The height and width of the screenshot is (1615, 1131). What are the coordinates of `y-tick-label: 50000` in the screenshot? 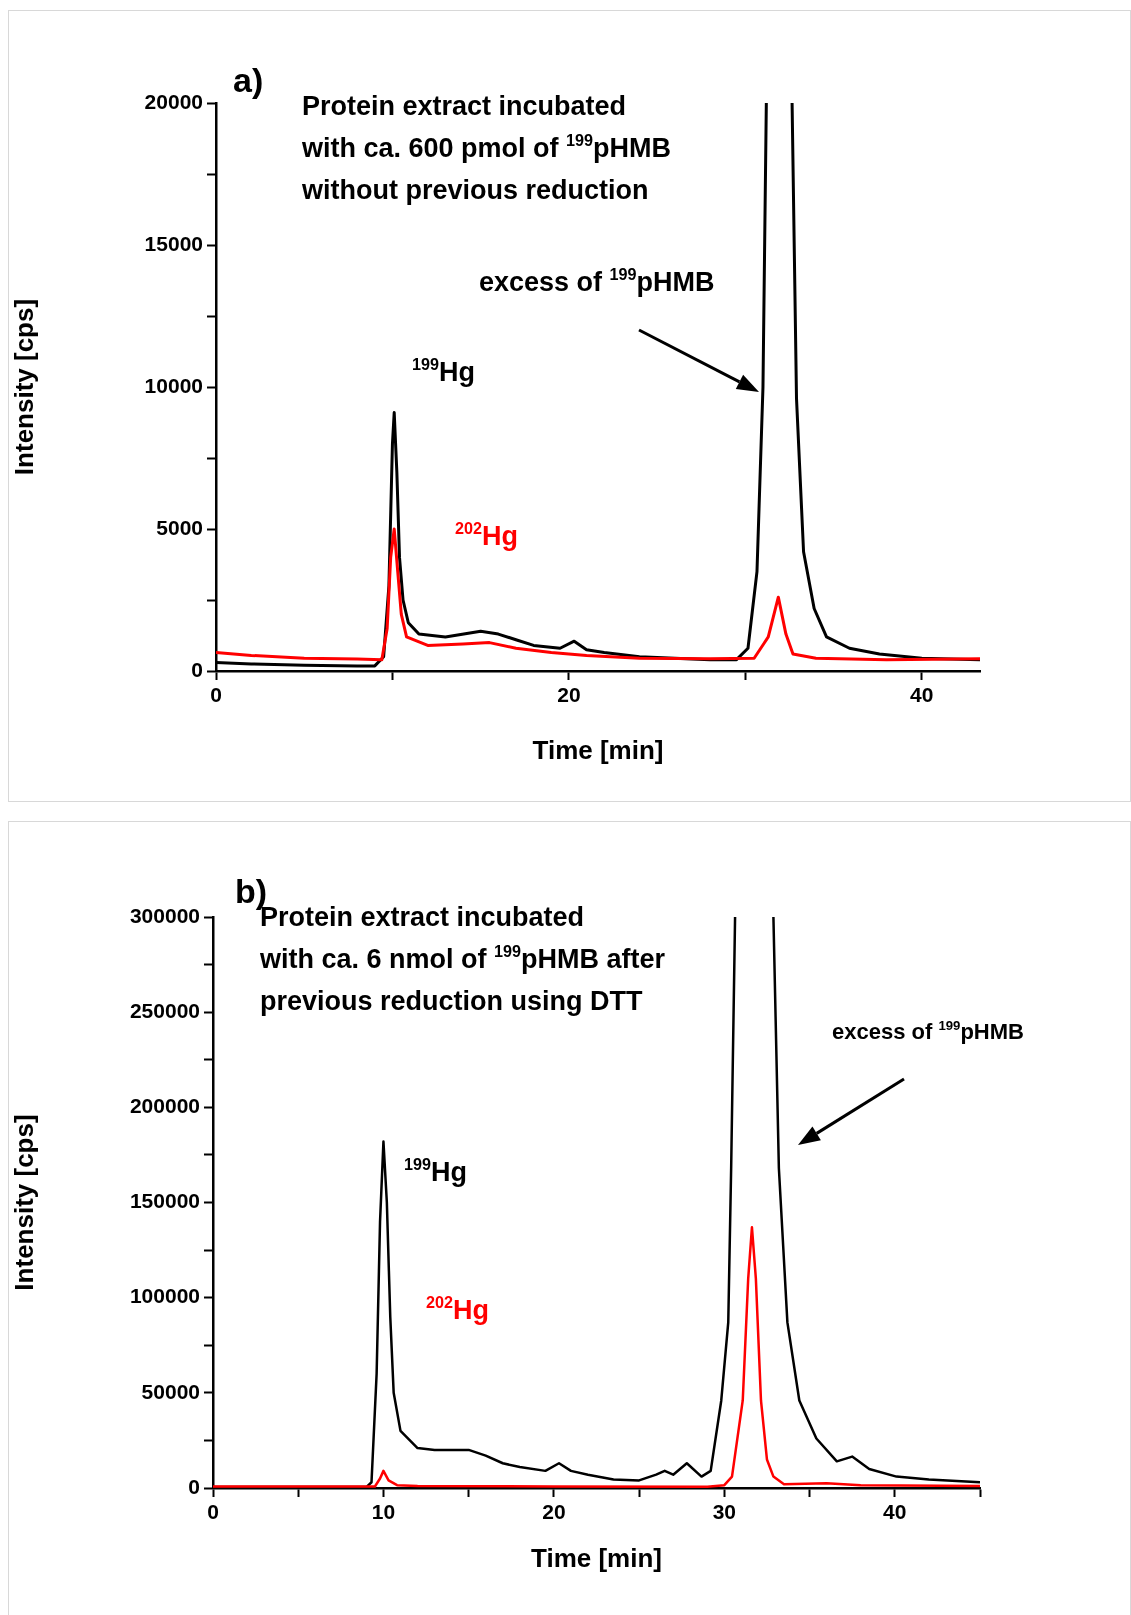 It's located at (170, 1391).